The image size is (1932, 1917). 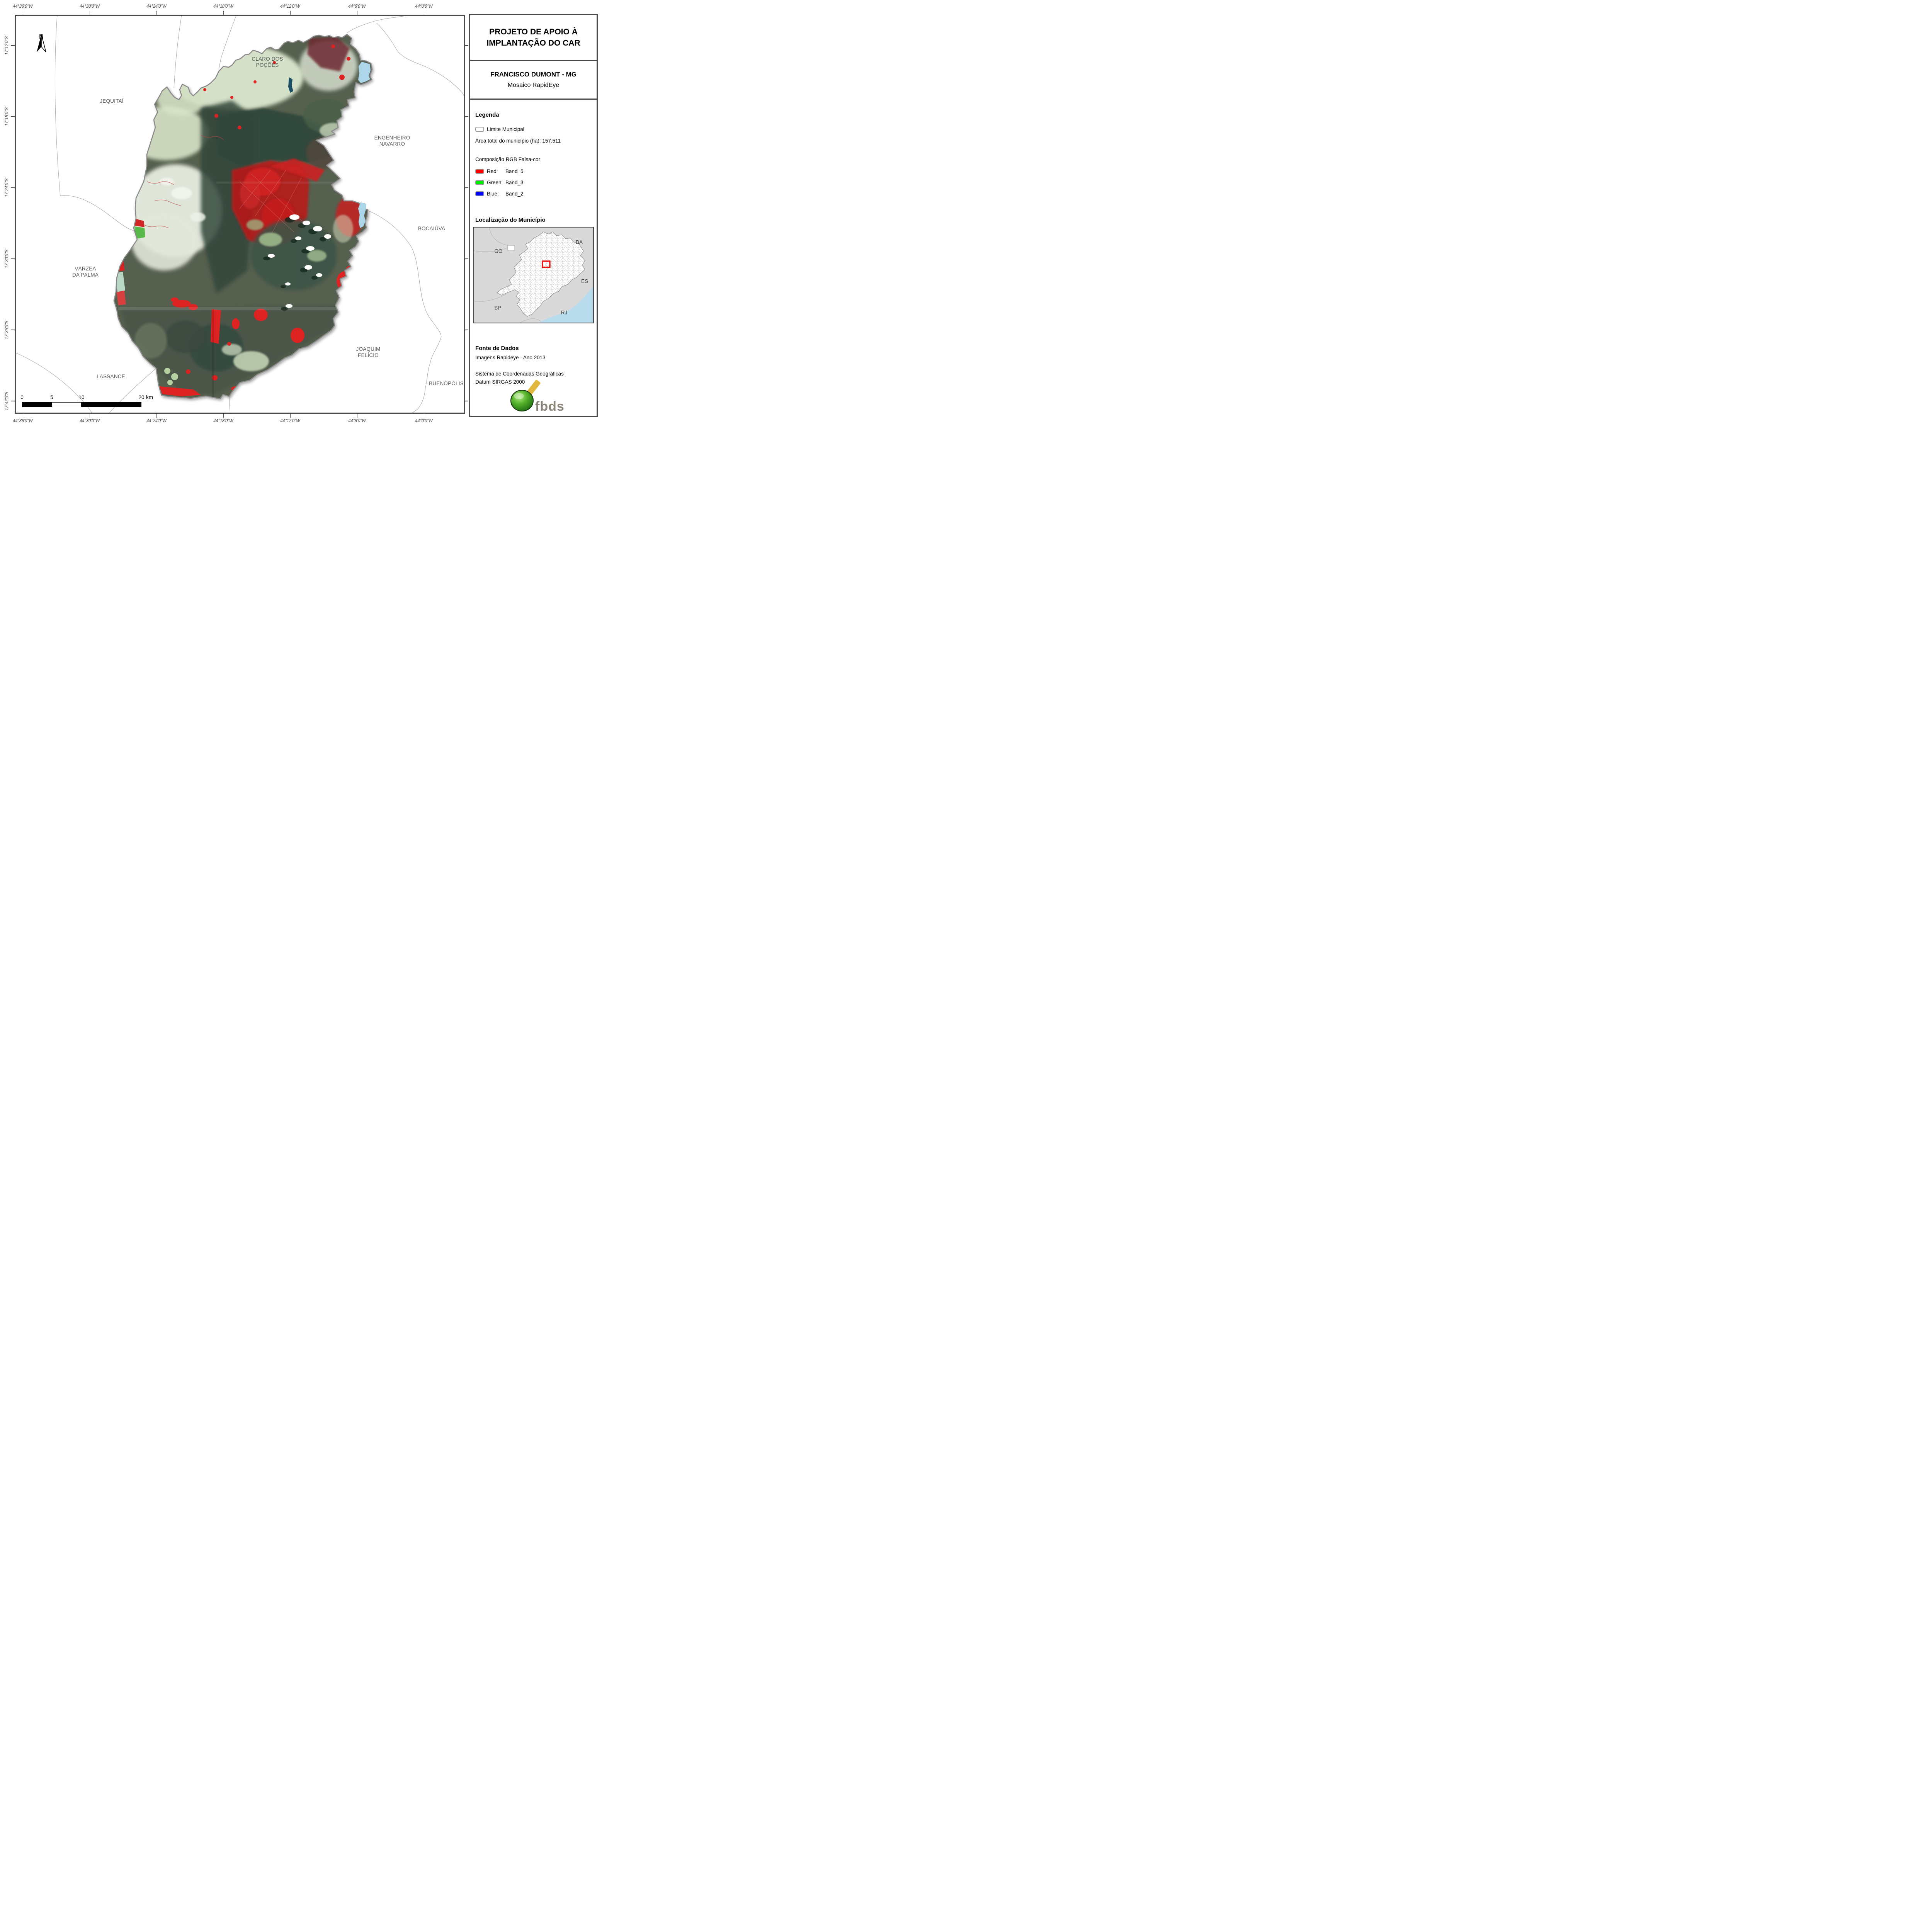 What do you see at coordinates (519, 374) in the screenshot?
I see `source-line2: Sistema de Coordenadas Geográficas` at bounding box center [519, 374].